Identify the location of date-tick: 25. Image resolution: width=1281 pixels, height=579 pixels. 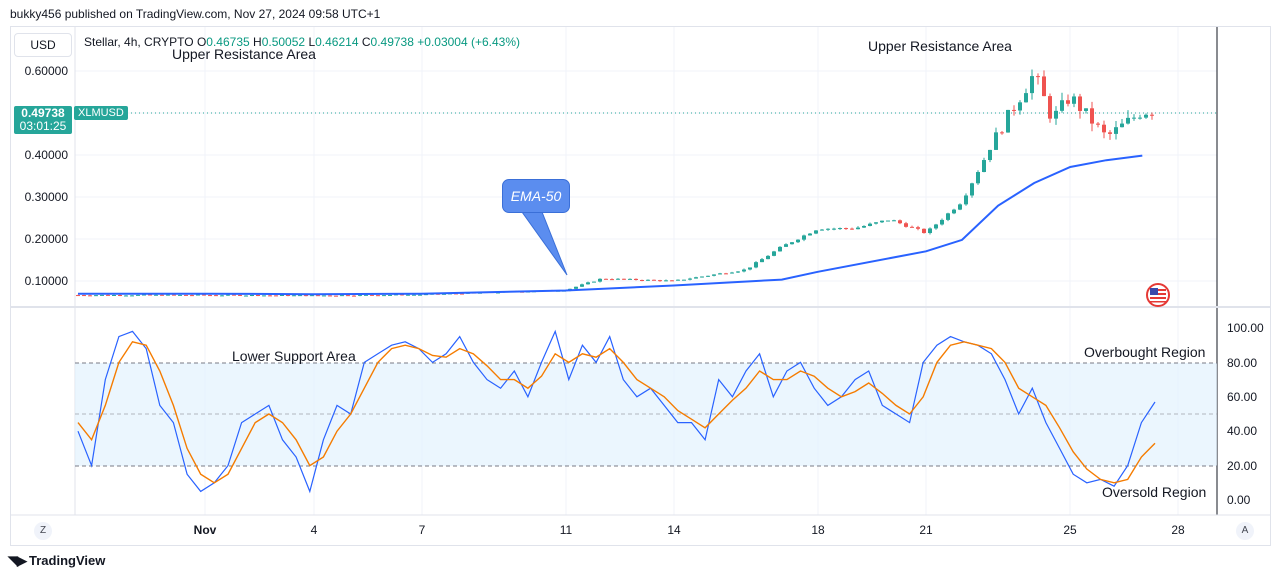
(1070, 530).